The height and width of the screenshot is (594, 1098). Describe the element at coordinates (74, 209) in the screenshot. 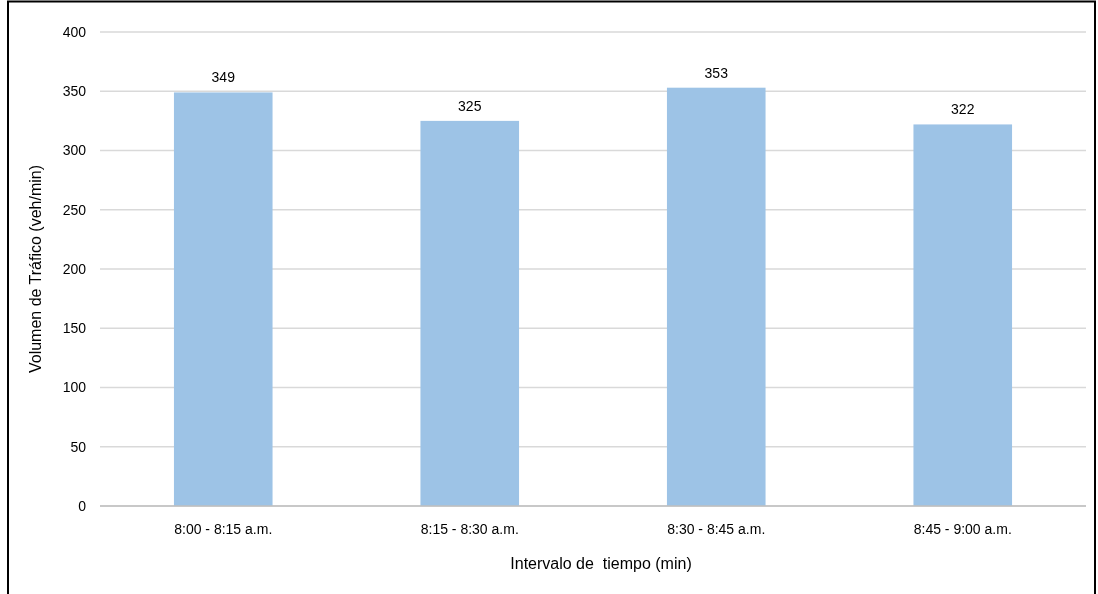

I see `y-tick-label: 250` at that location.